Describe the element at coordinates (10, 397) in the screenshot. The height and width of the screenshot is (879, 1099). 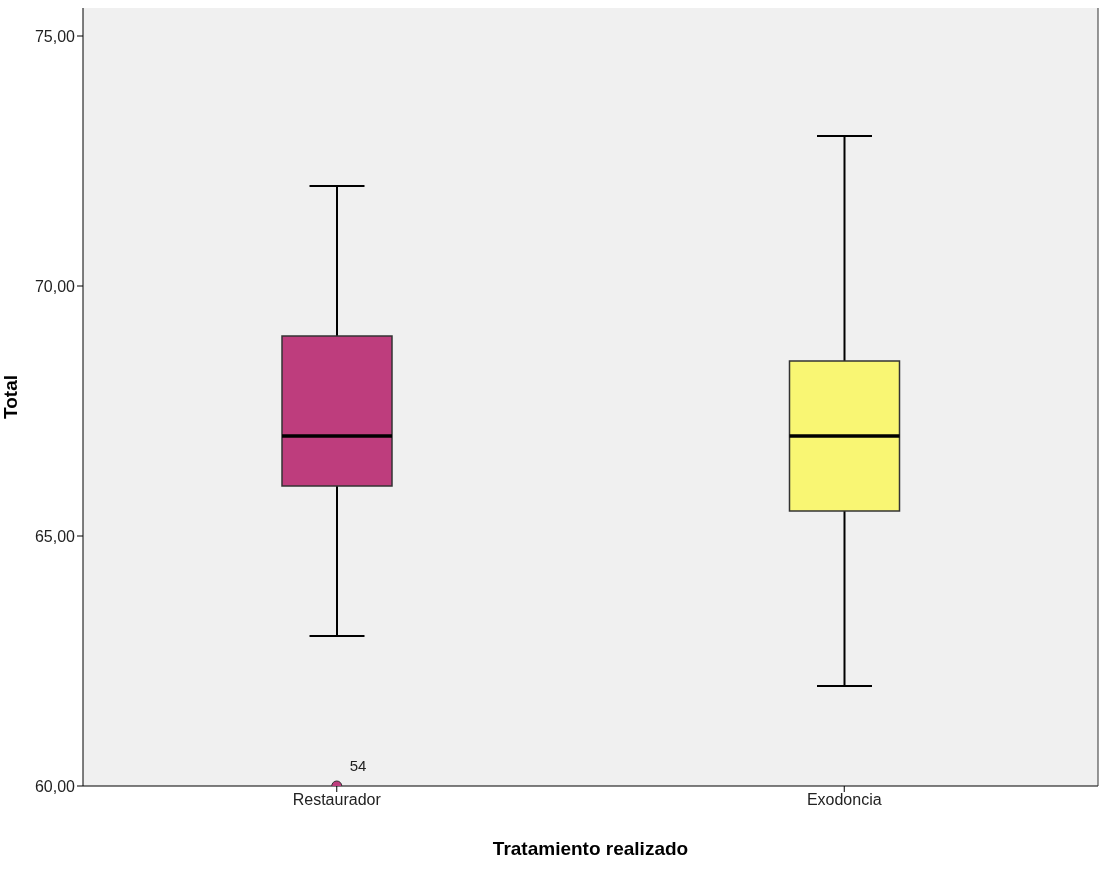
I see `y-axis-title: Total` at that location.